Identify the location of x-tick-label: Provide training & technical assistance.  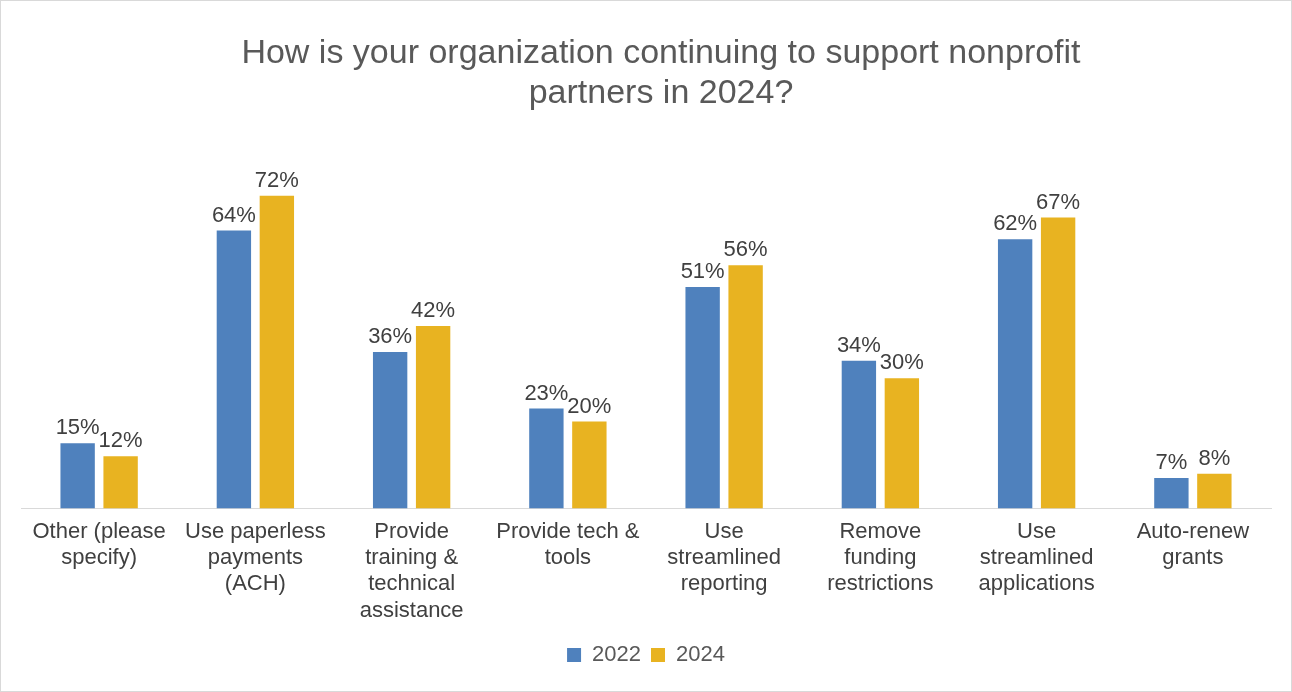
(411, 569).